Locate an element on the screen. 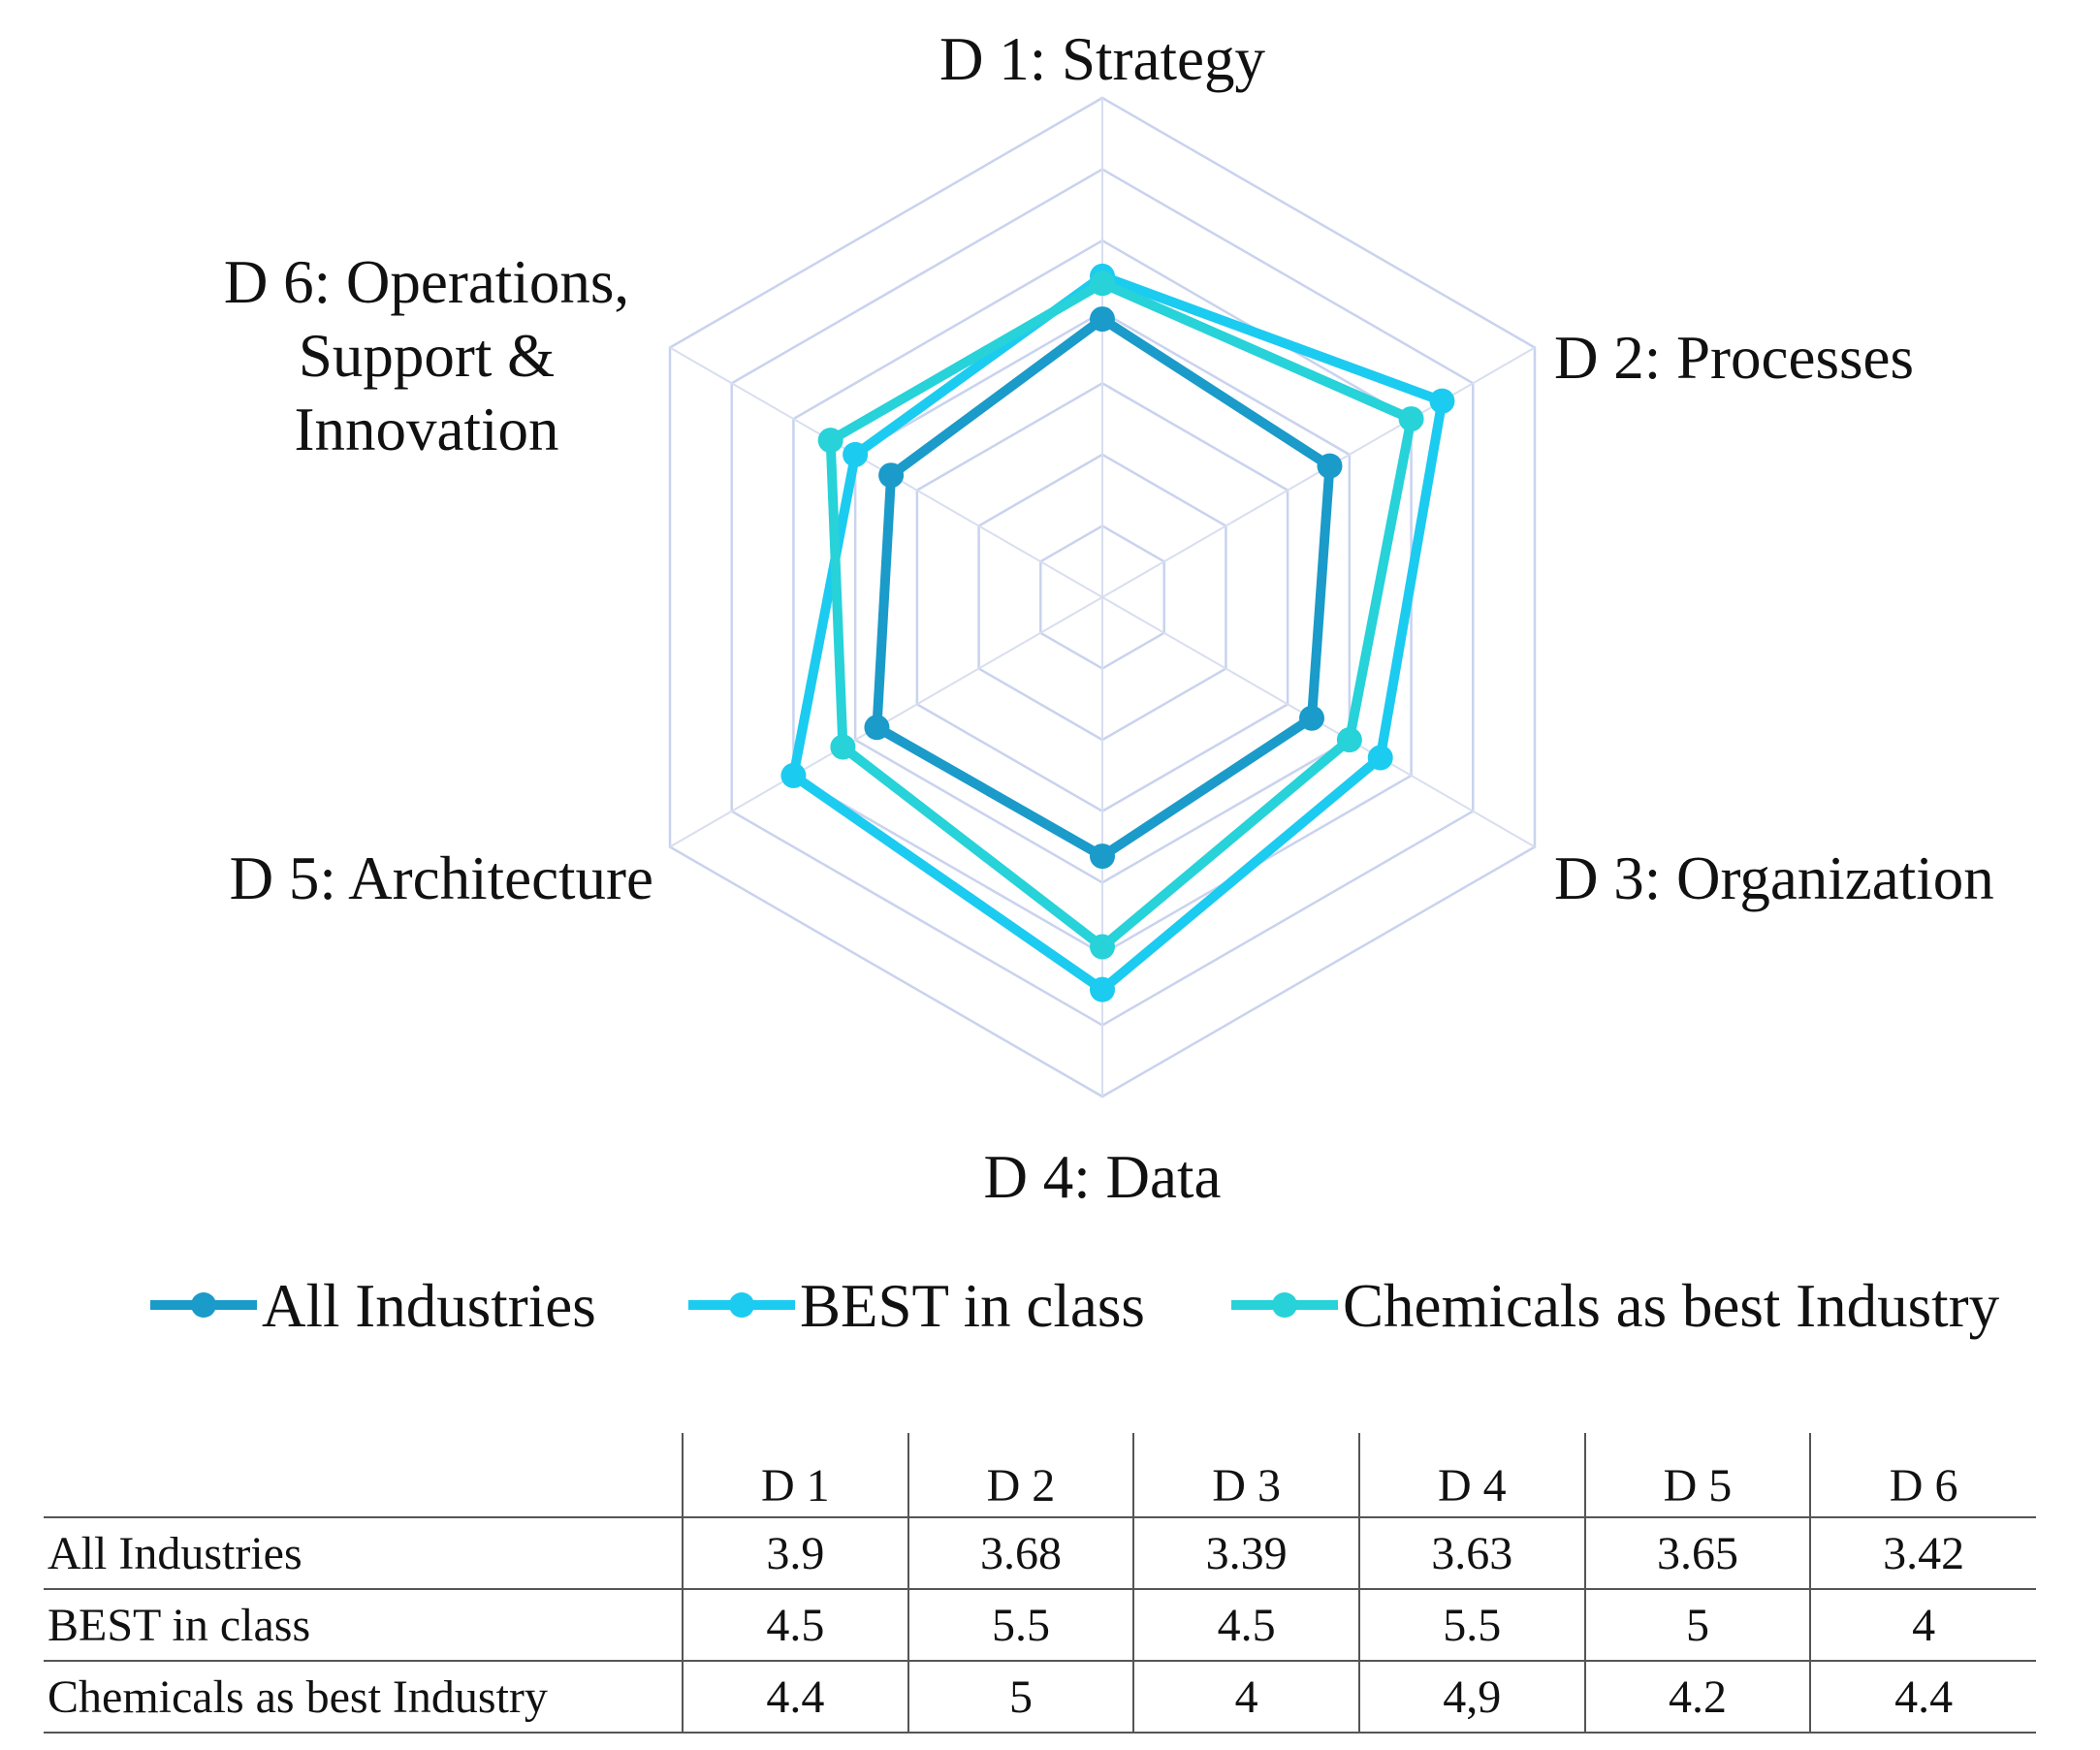 The image size is (2100, 1750). column-header: D 5 is located at coordinates (1697, 1475).